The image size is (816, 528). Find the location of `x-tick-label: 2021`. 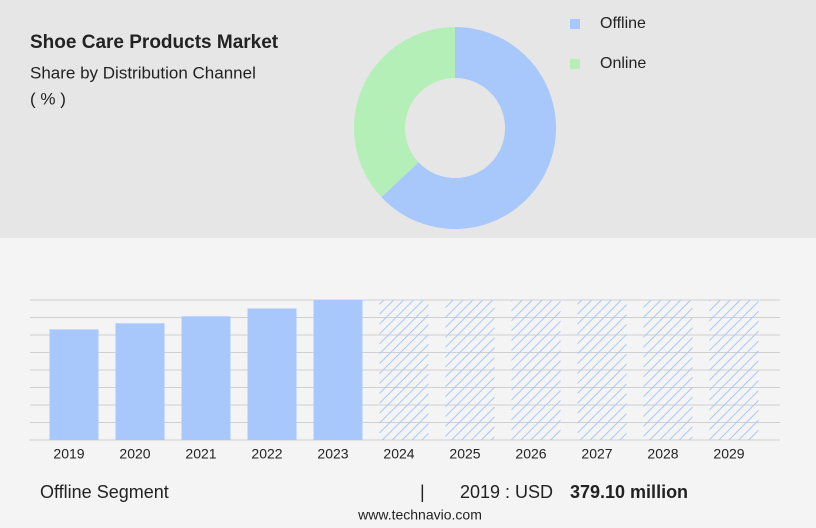

x-tick-label: 2021 is located at coordinates (200, 454).